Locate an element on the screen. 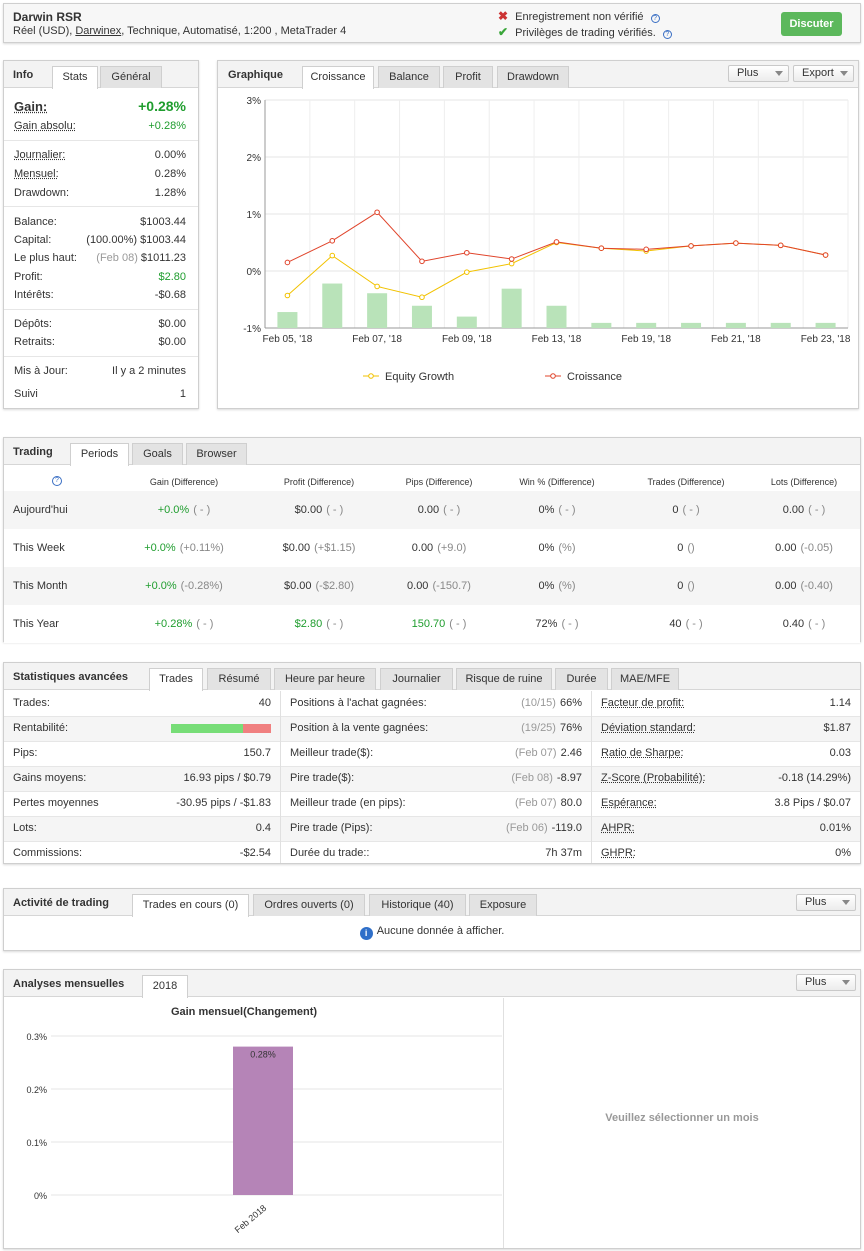  tab-duration: Durée is located at coordinates (581, 679).